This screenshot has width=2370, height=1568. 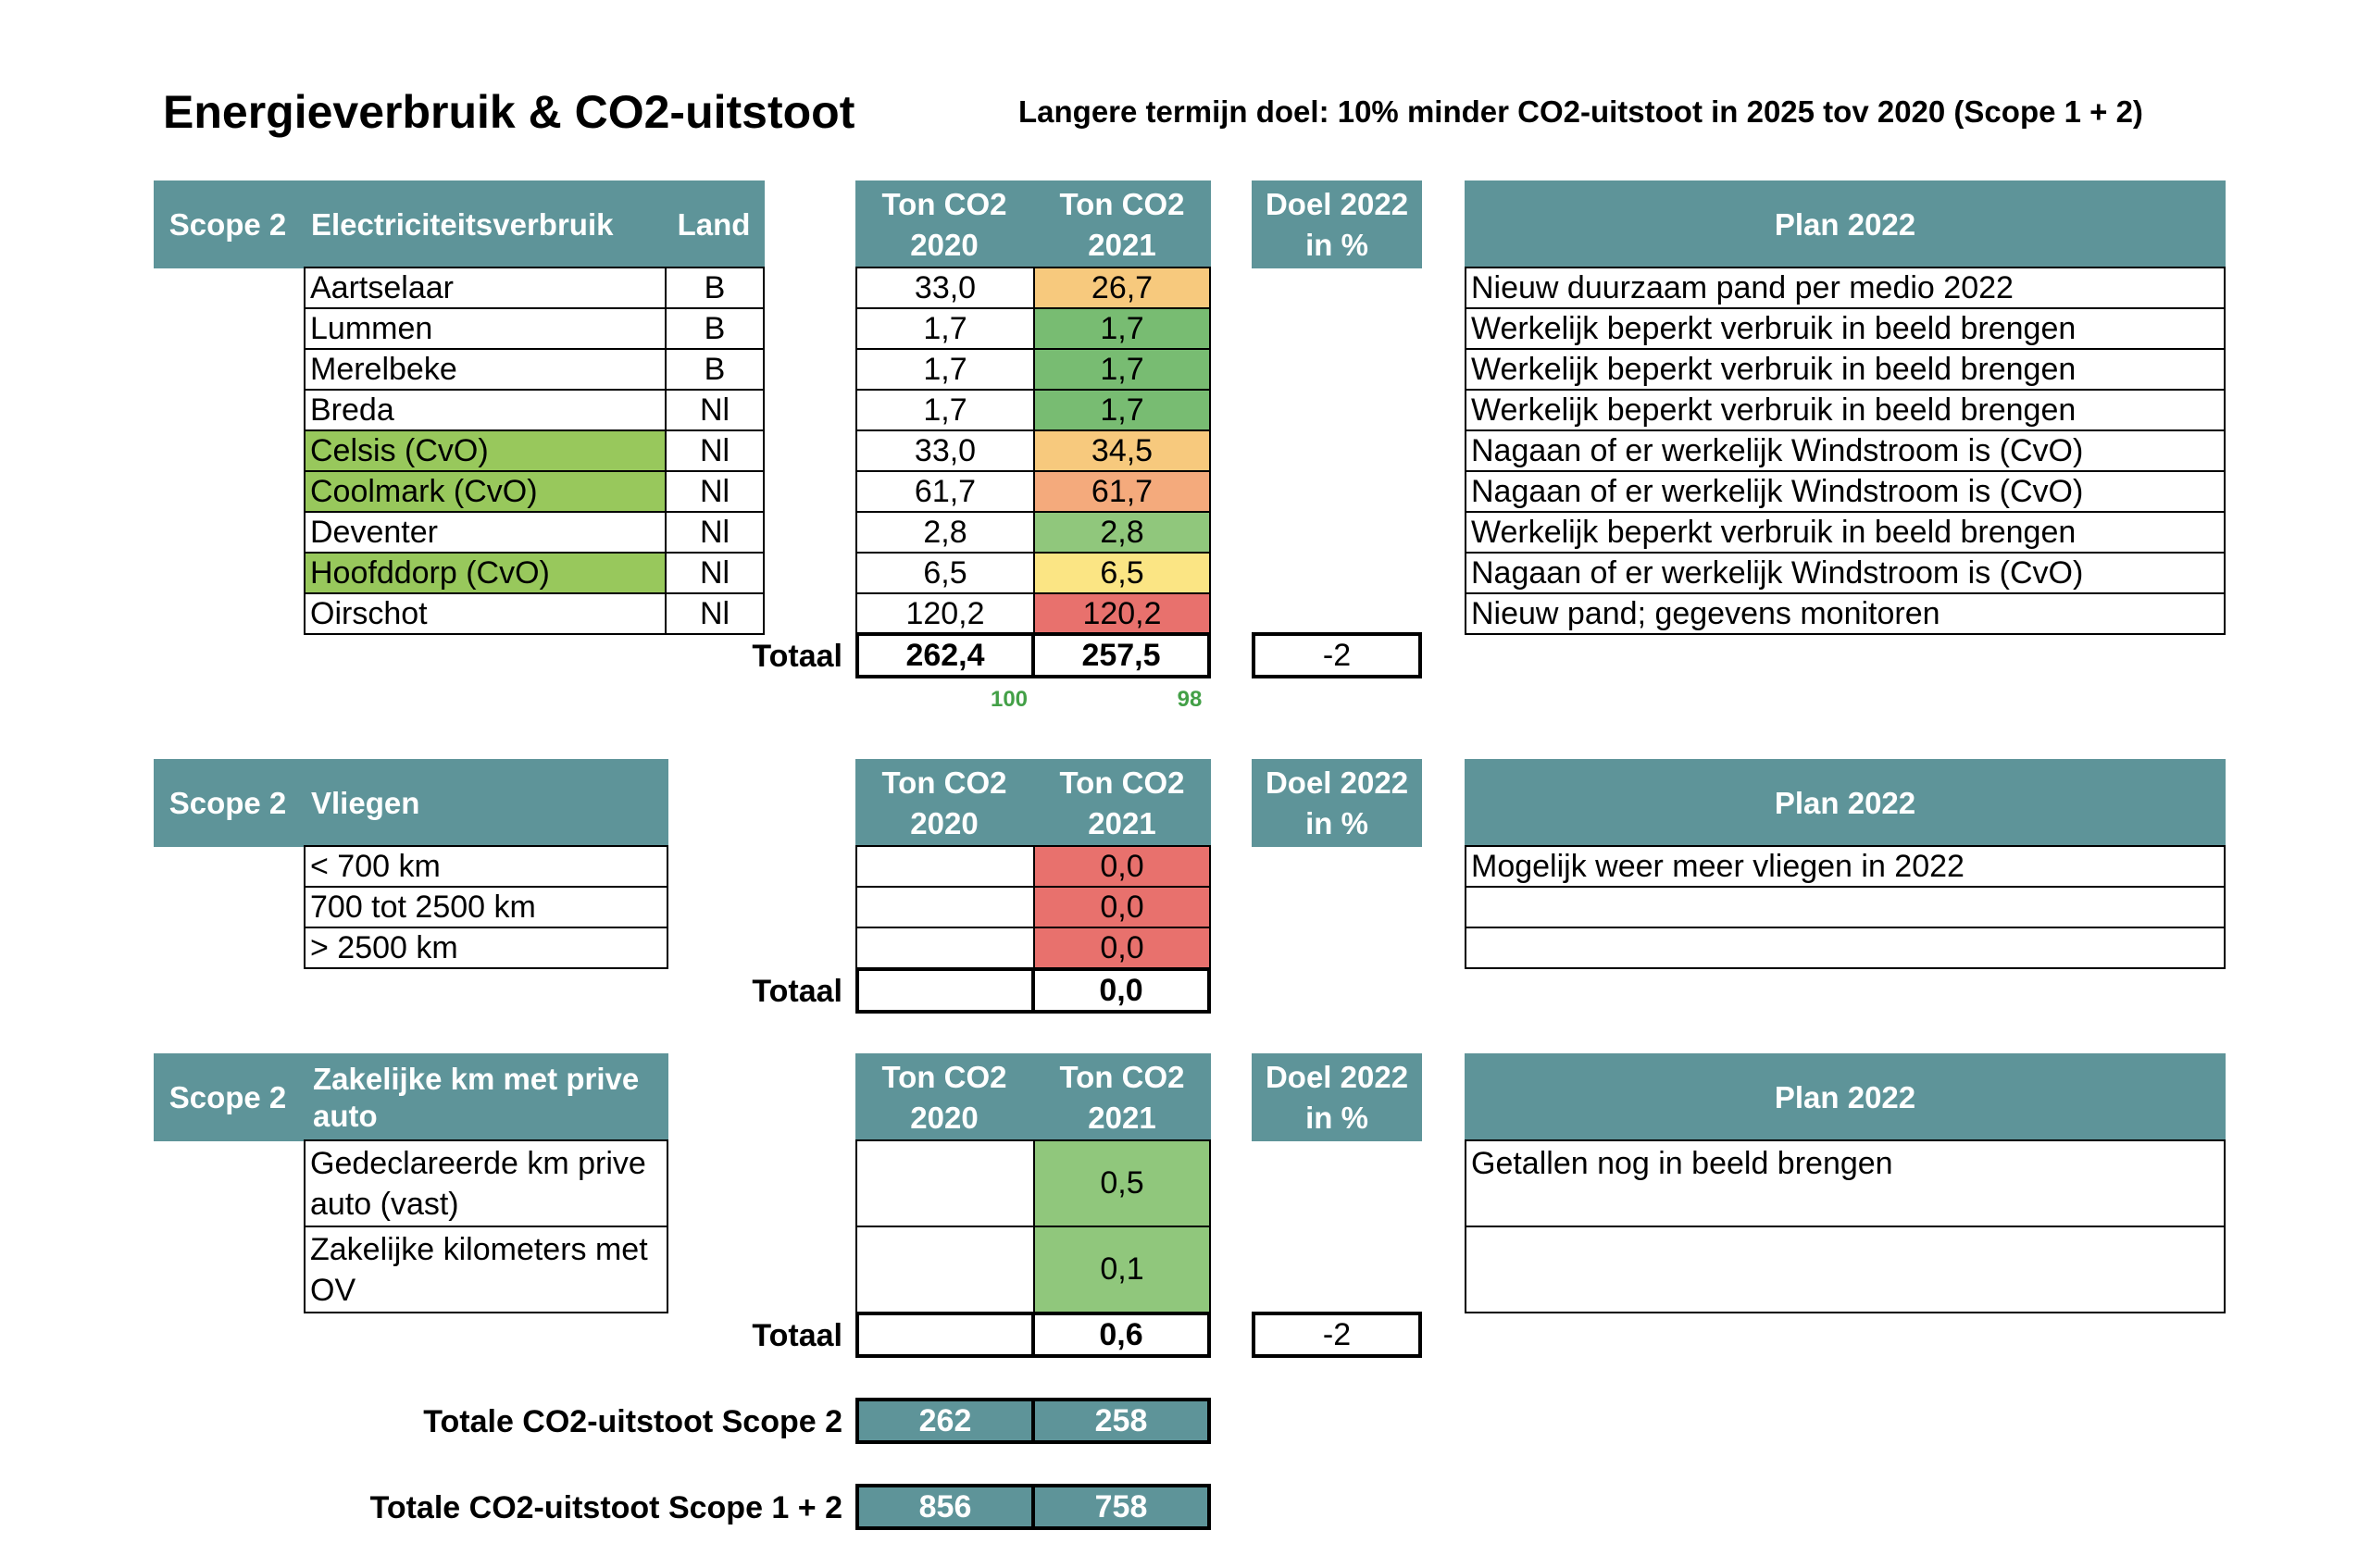 I want to click on car-ton2021-header: Ton CO2 2021, so click(x=1122, y=1097).